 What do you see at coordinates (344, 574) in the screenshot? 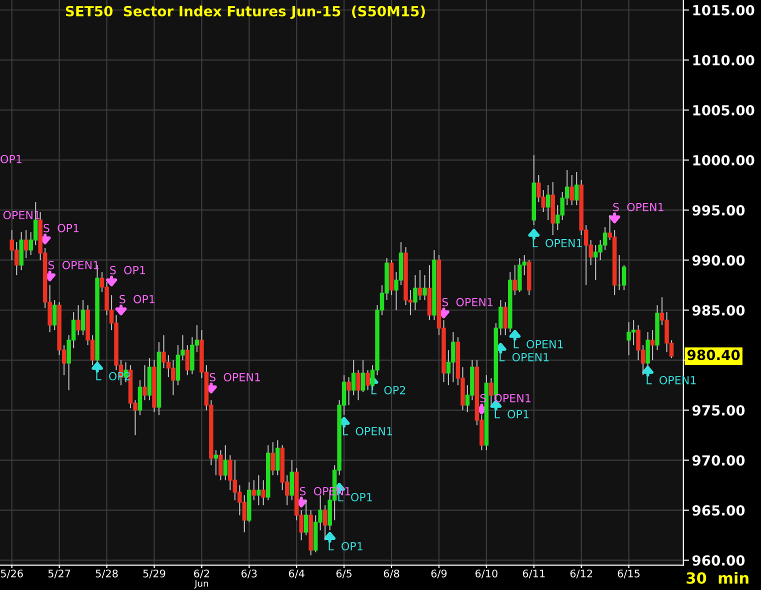
I see `x-tick-label: 6/5` at bounding box center [344, 574].